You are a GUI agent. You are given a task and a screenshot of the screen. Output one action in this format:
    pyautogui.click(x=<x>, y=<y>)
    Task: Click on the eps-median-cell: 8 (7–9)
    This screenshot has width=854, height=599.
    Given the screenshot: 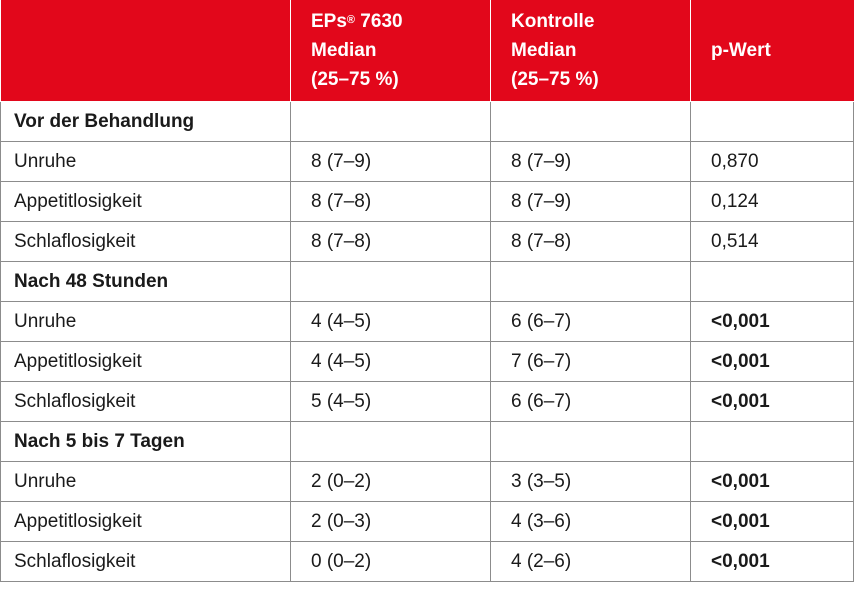 What is the action you would take?
    pyautogui.click(x=390, y=161)
    